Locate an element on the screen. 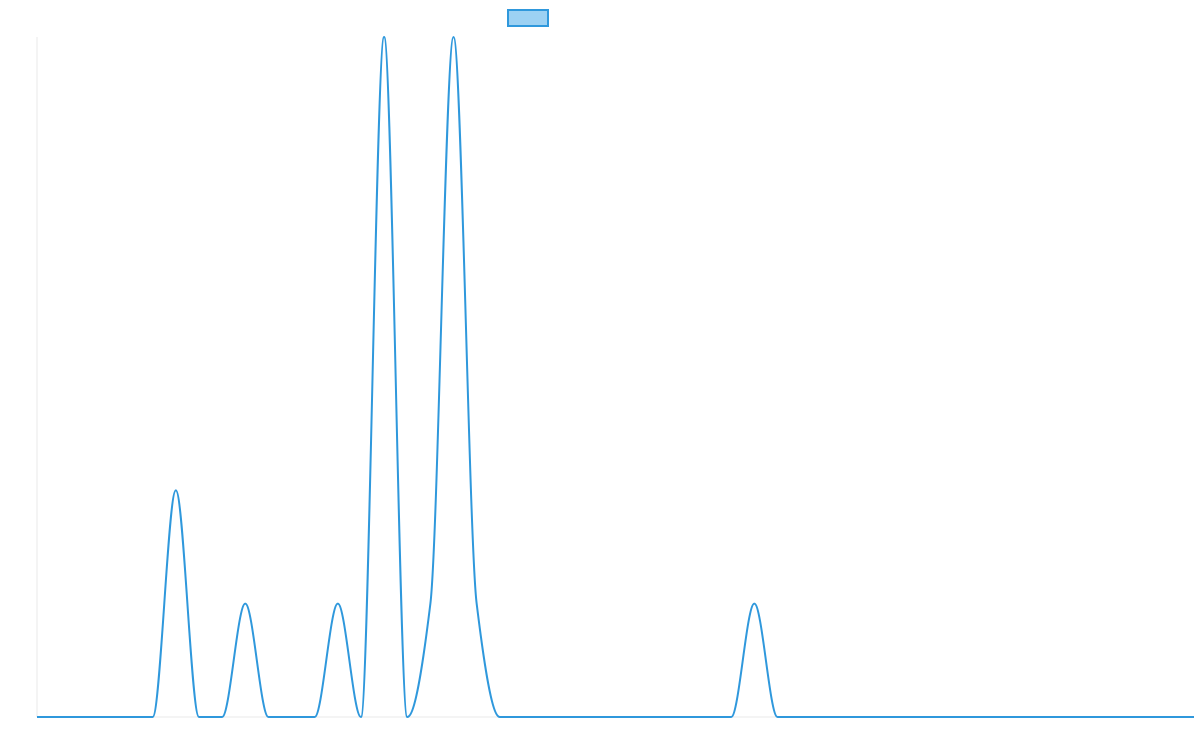 This screenshot has width=1200, height=750. legend-swatch is located at coordinates (528, 18).